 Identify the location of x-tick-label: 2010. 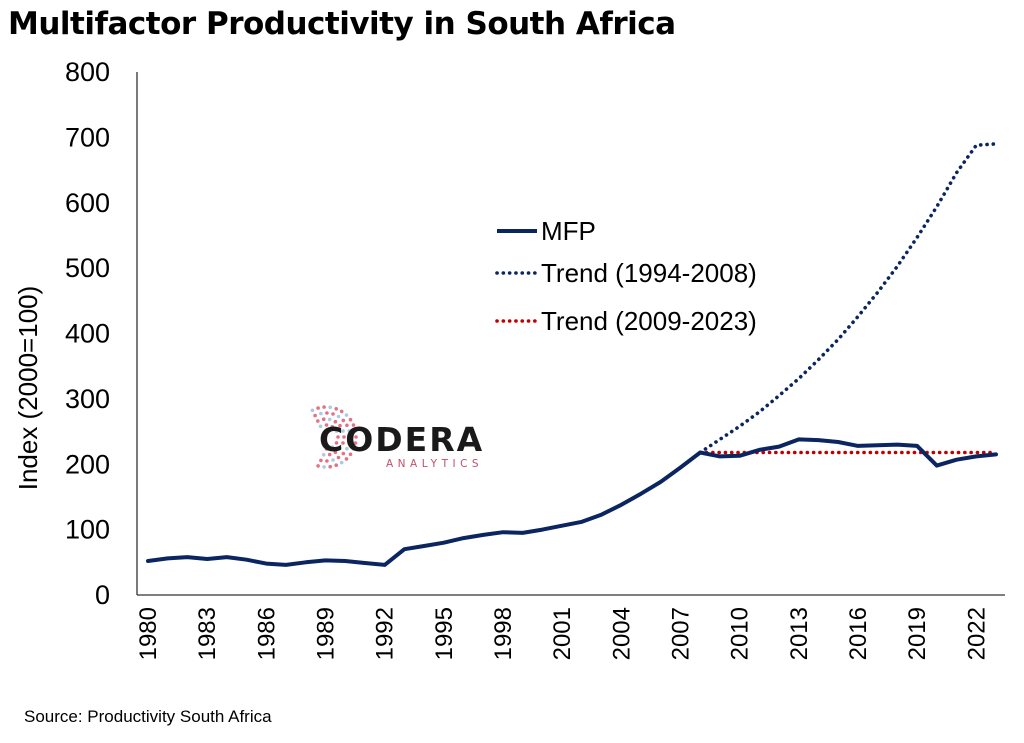
(740, 633).